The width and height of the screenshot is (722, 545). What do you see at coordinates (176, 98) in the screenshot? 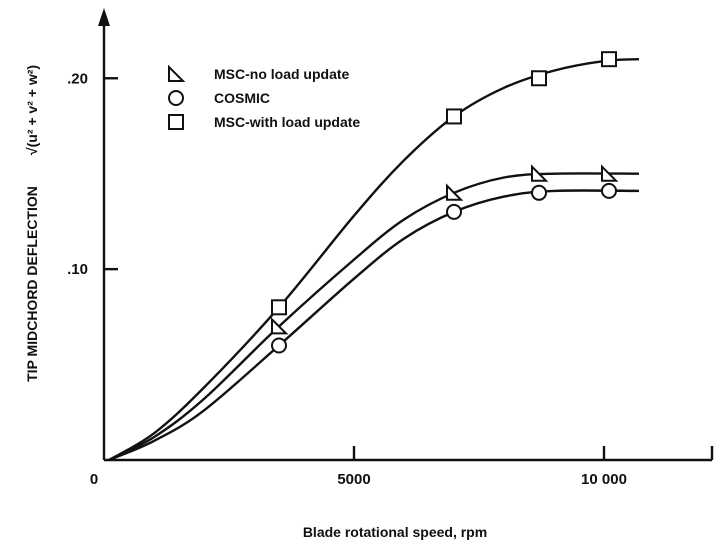
I see `legend-marker-circle` at bounding box center [176, 98].